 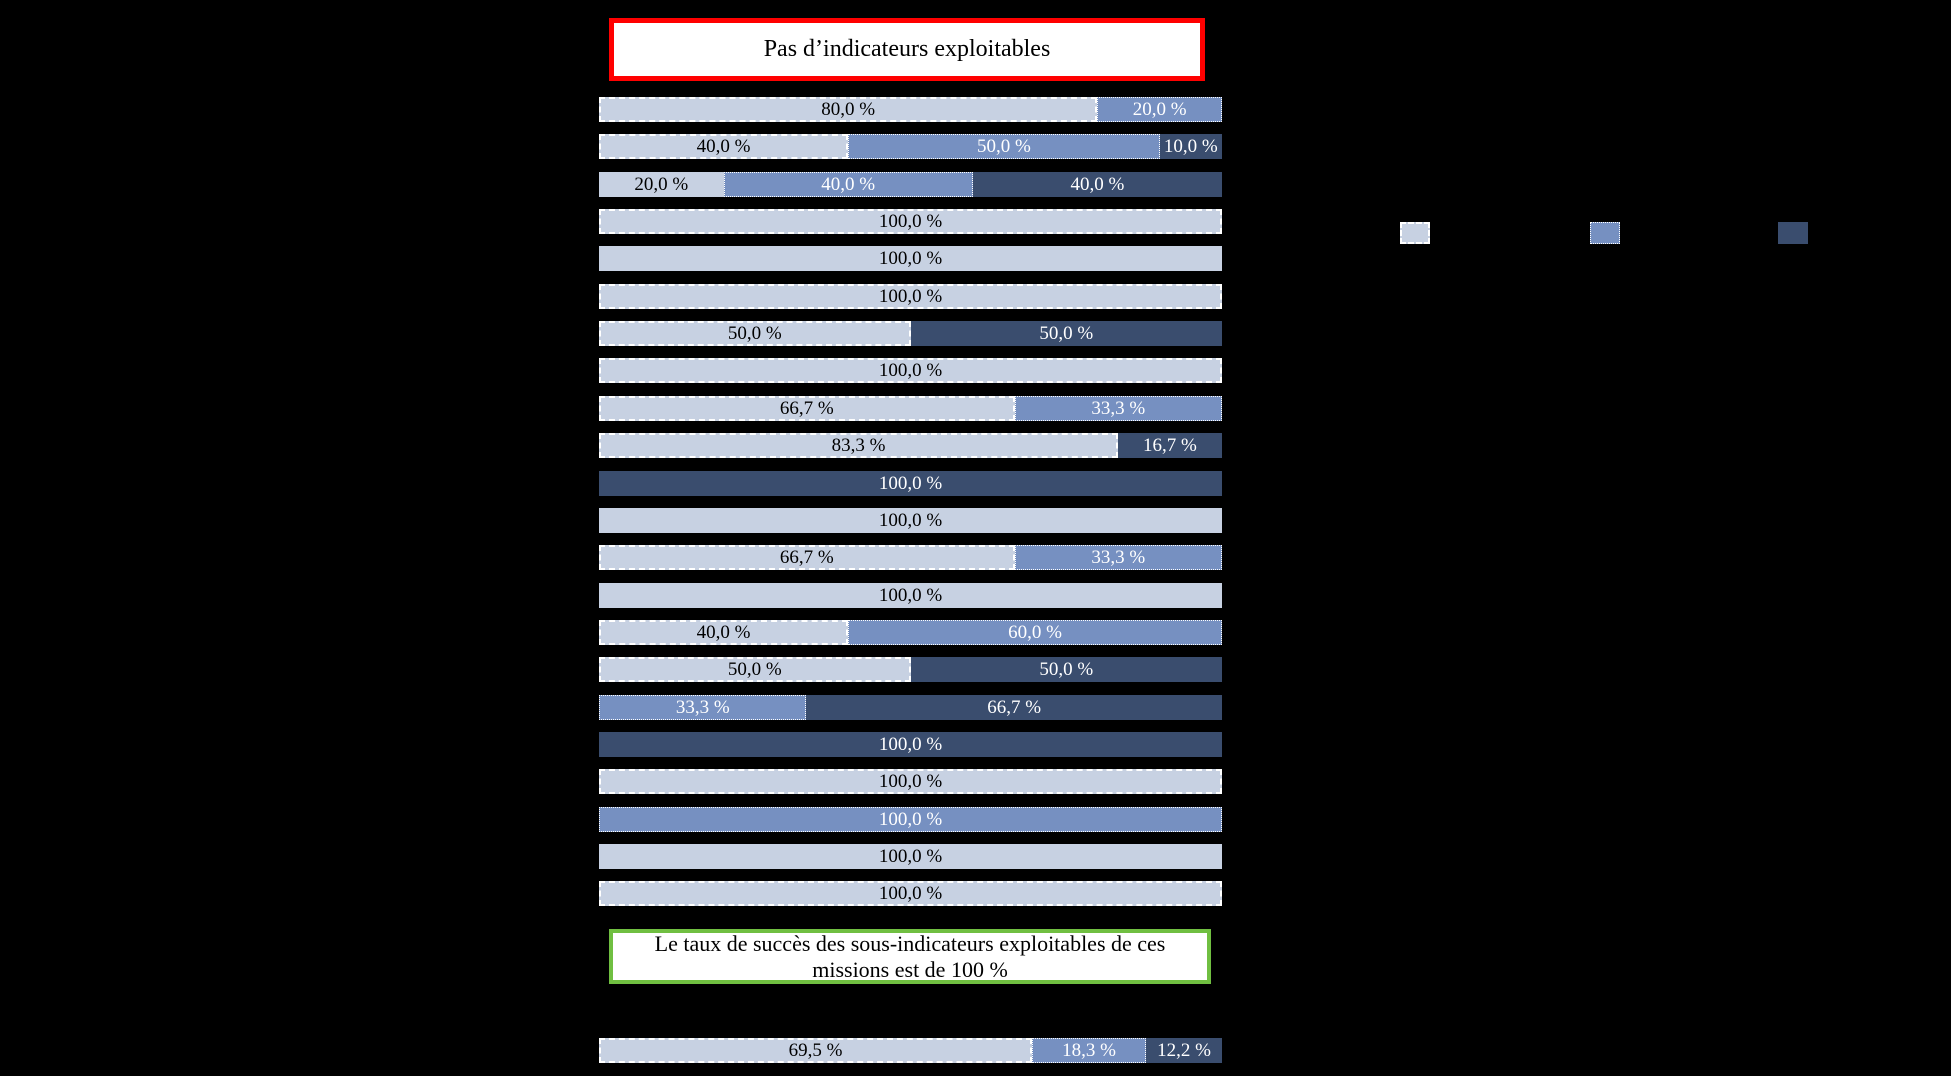 I want to click on bar-row-14: 100,0 %, so click(x=910, y=595).